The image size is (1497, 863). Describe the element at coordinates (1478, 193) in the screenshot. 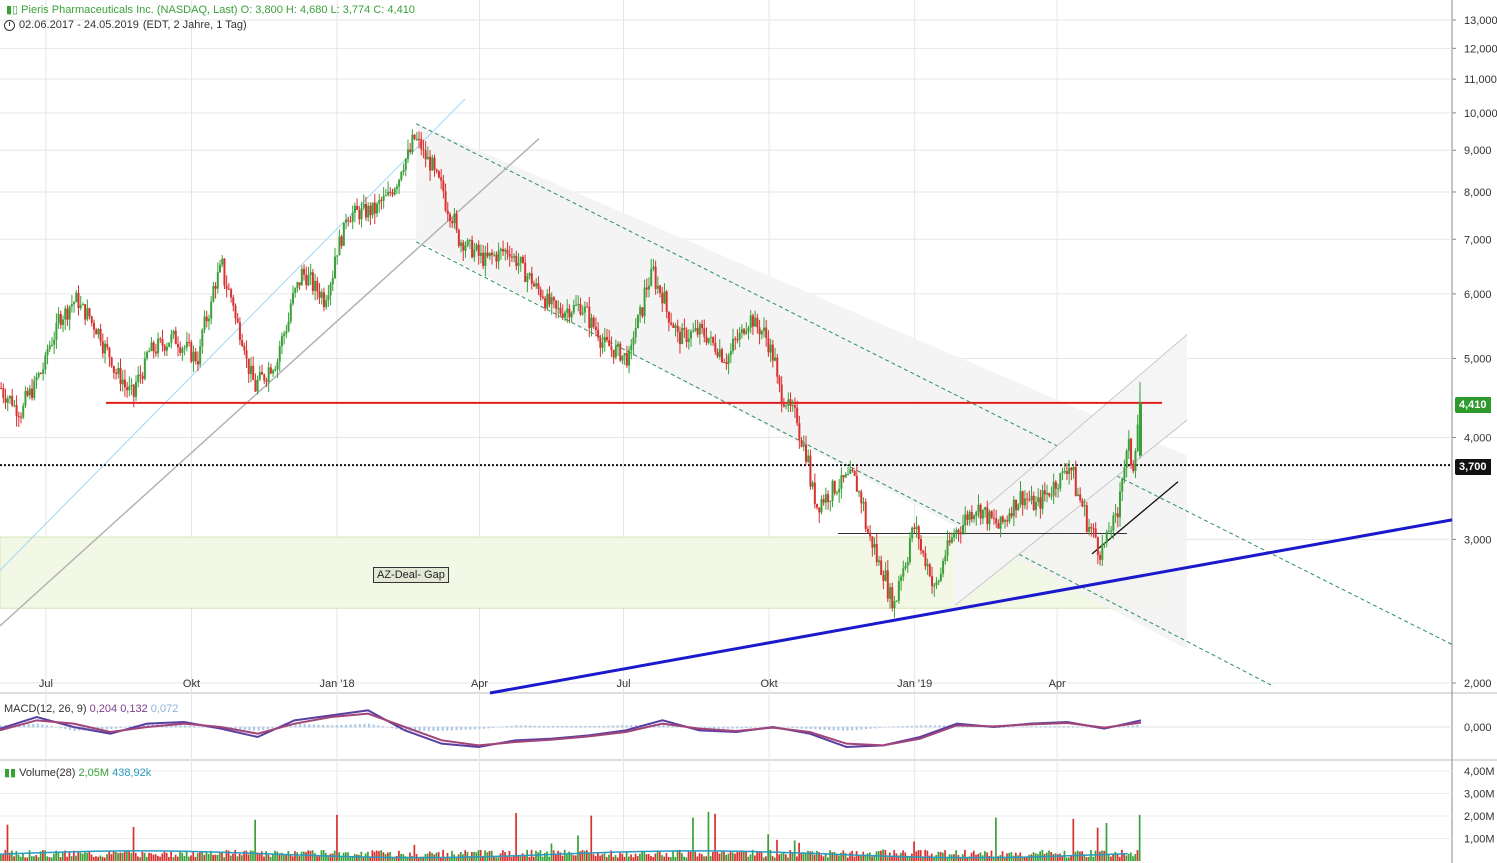

I see `price-tick-label: 8,000` at that location.